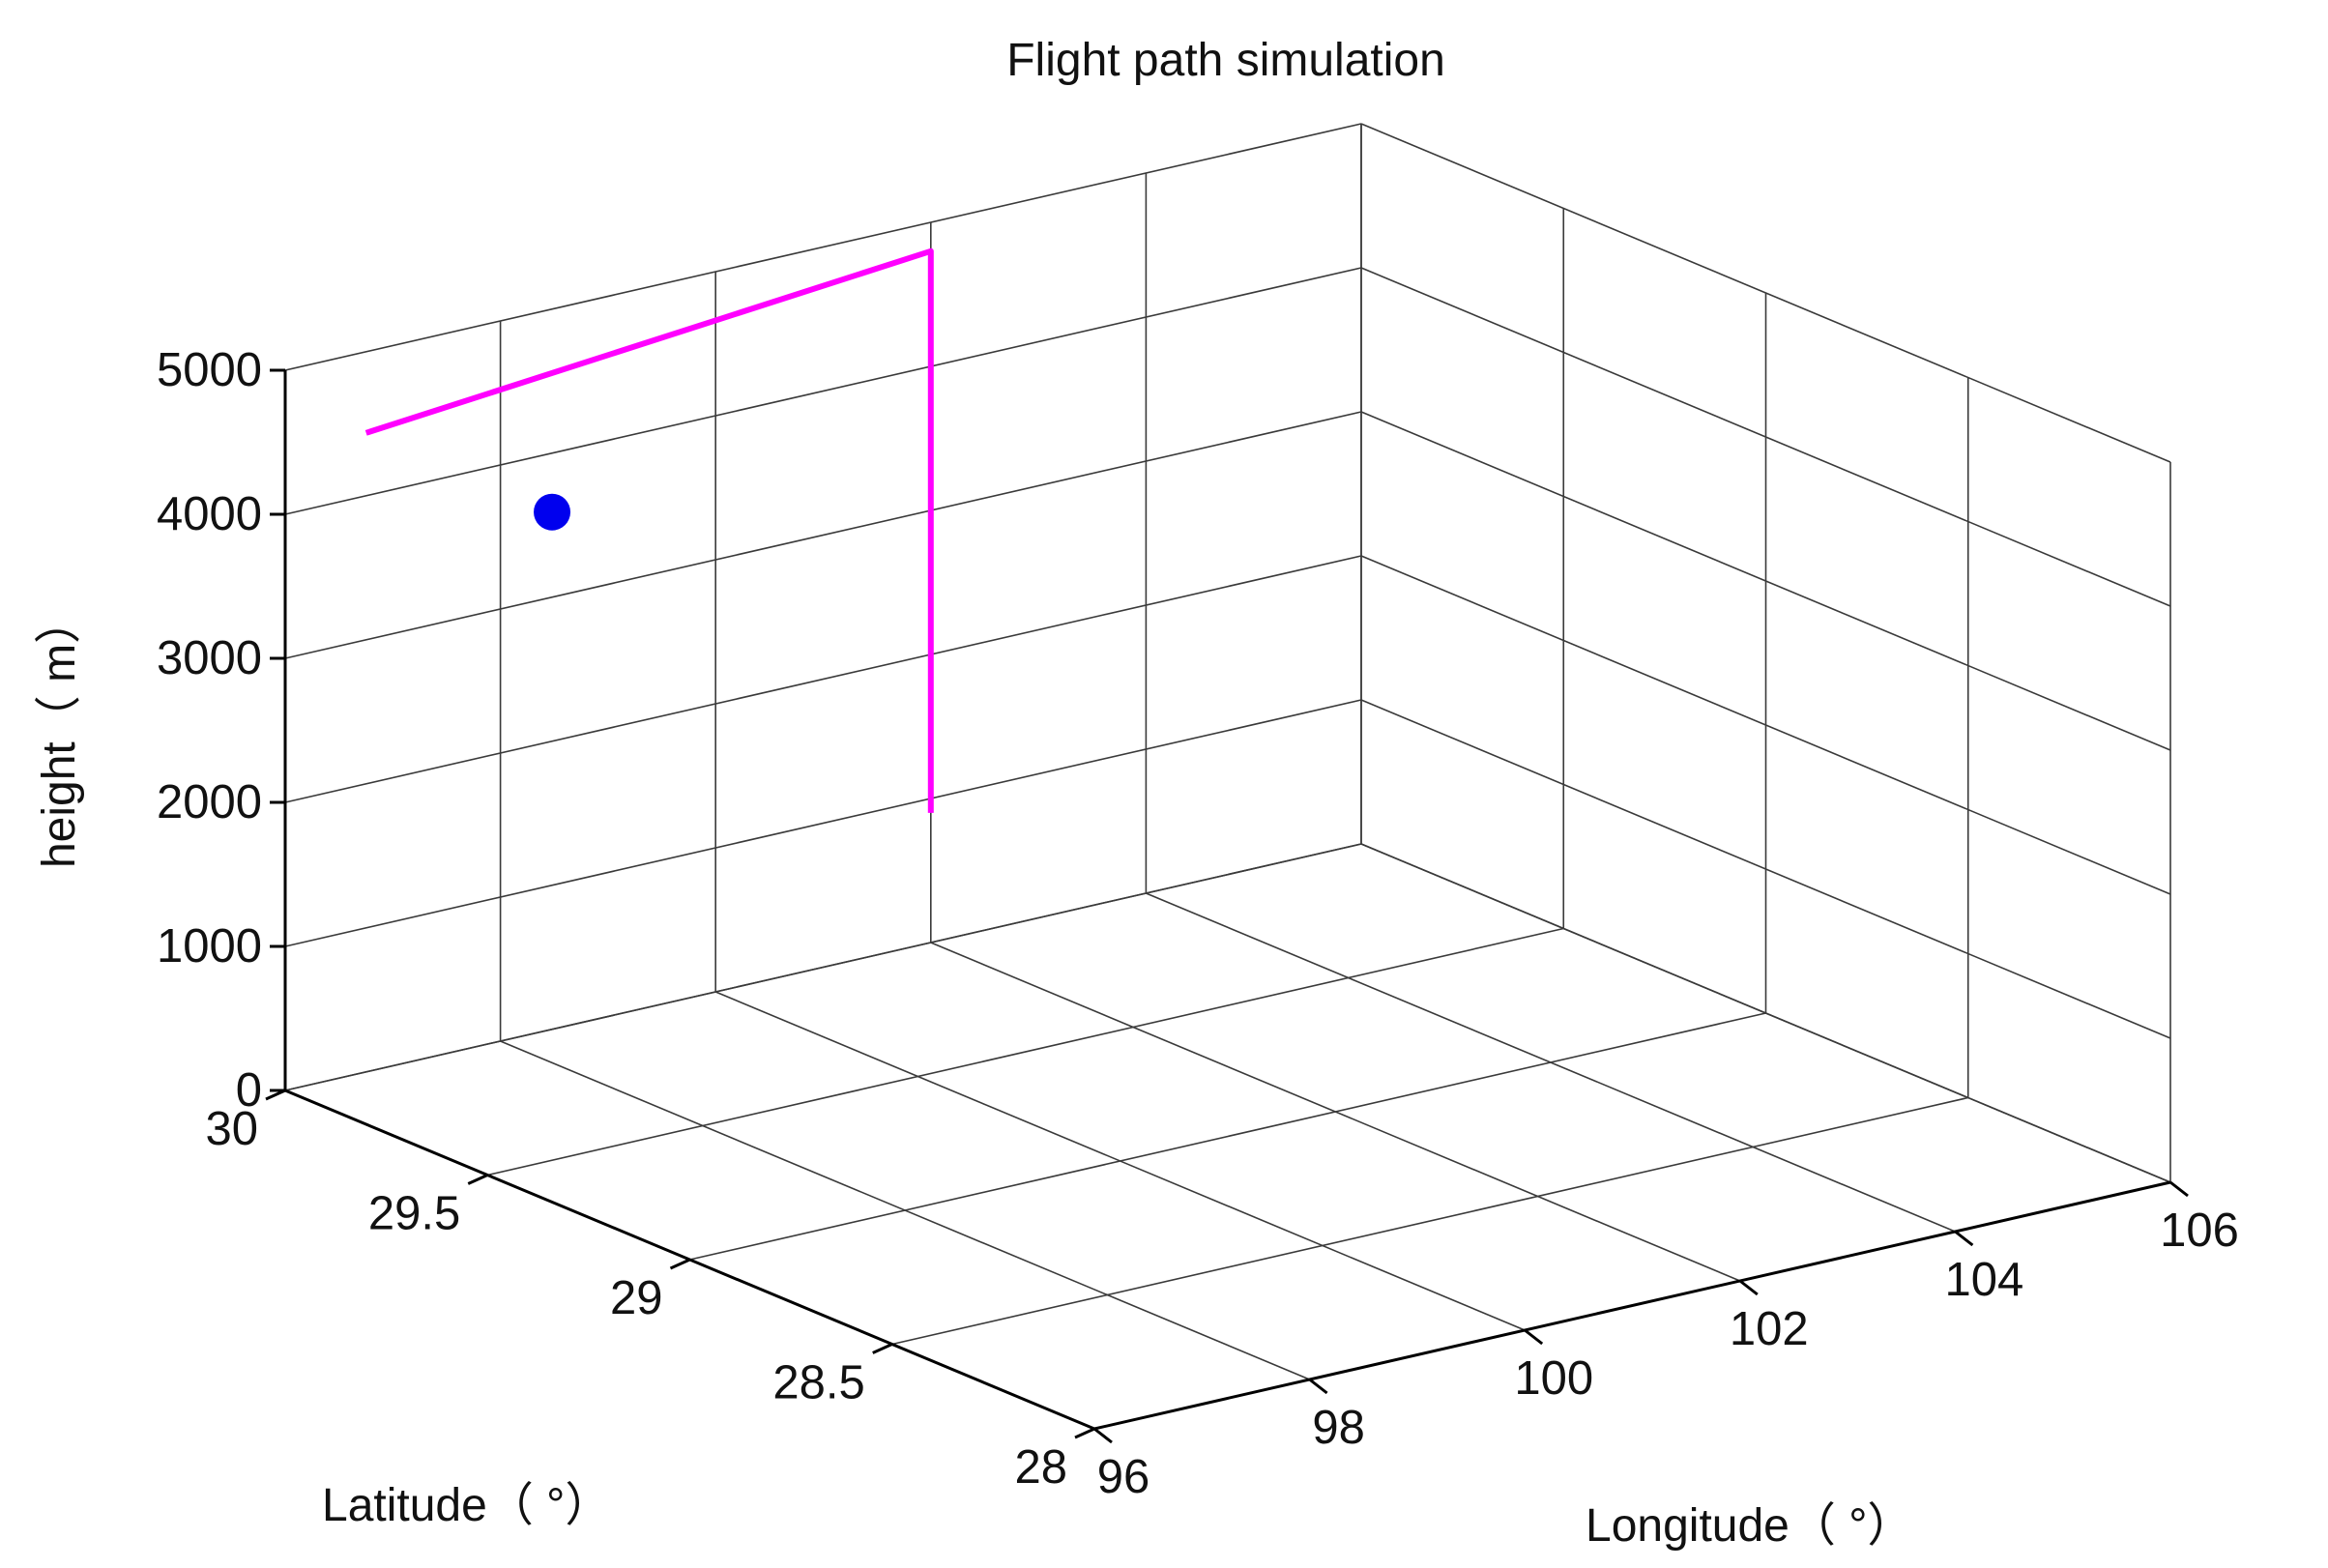 The image size is (2328, 1568). I want to click on x-tick-label: 106, so click(2200, 1231).